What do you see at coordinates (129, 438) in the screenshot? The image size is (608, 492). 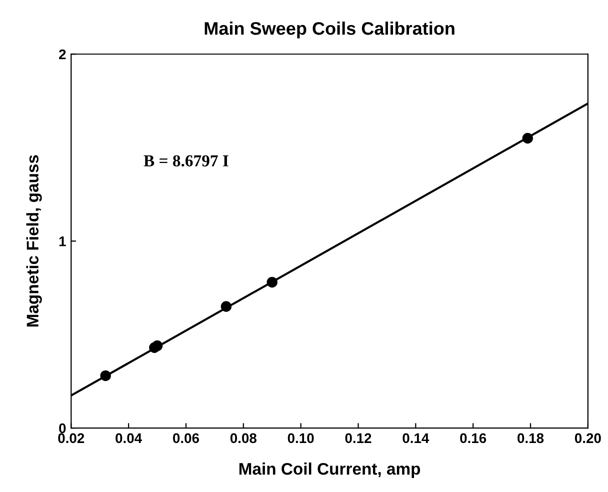 I see `x-tick-label: 0.04` at bounding box center [129, 438].